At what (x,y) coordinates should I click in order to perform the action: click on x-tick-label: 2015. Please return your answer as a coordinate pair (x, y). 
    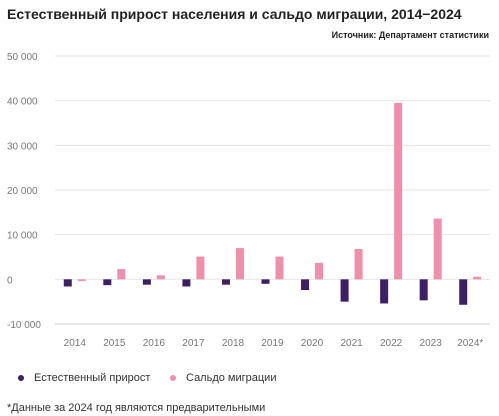
    Looking at the image, I should click on (114, 343).